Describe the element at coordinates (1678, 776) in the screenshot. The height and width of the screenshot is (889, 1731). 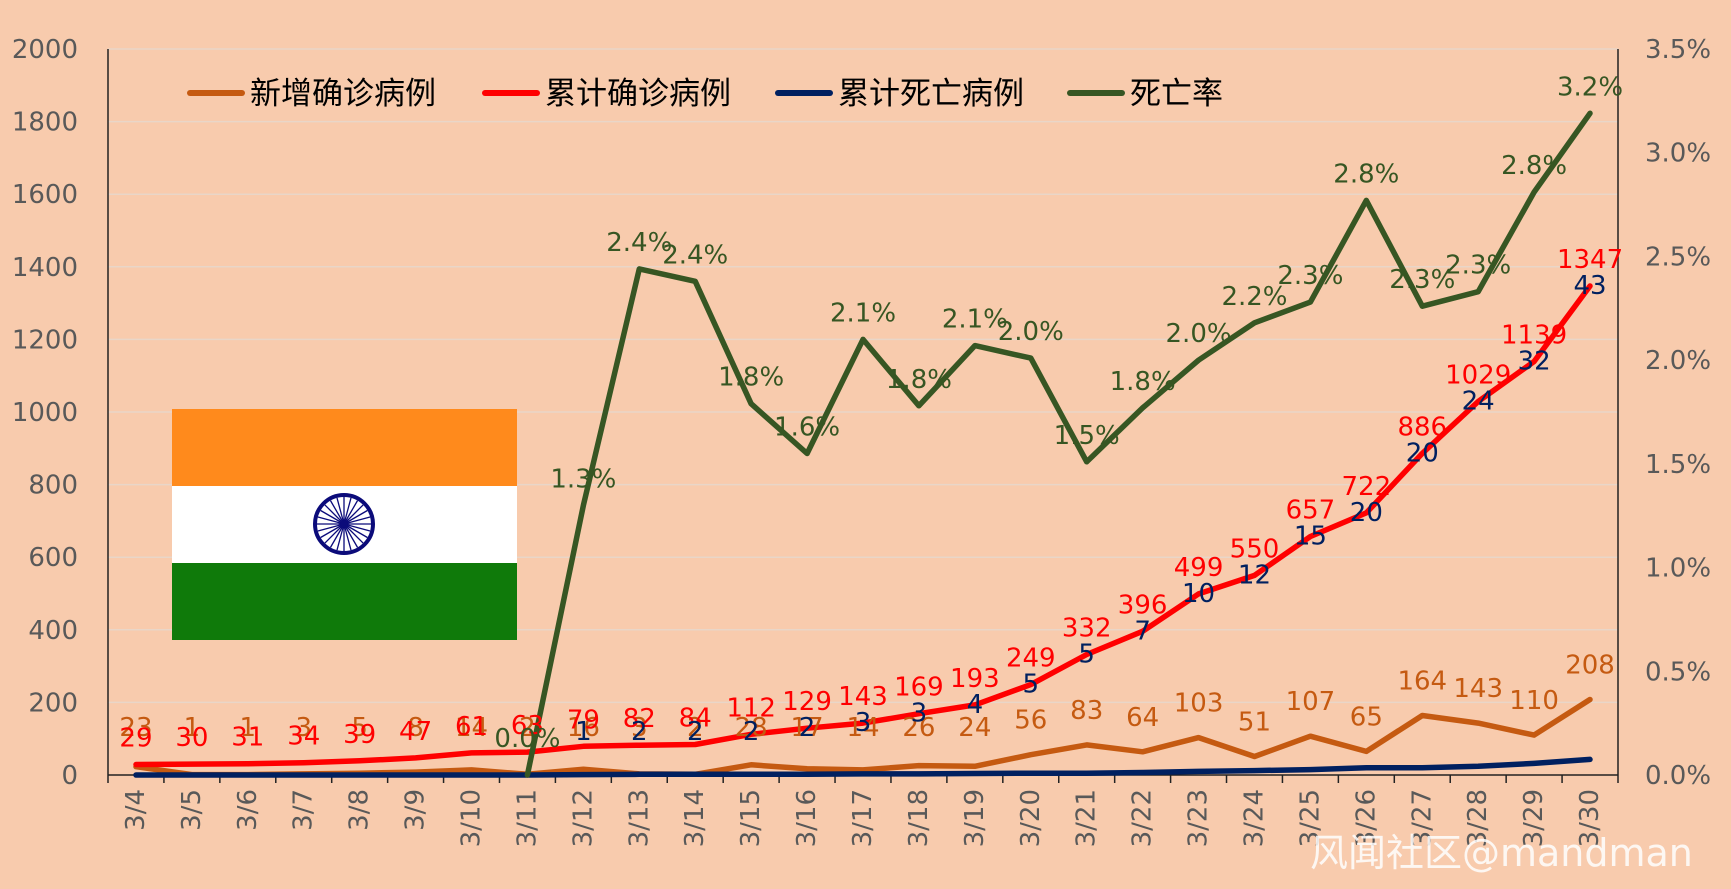
I see `y-right-tick-label: 0.0%` at that location.